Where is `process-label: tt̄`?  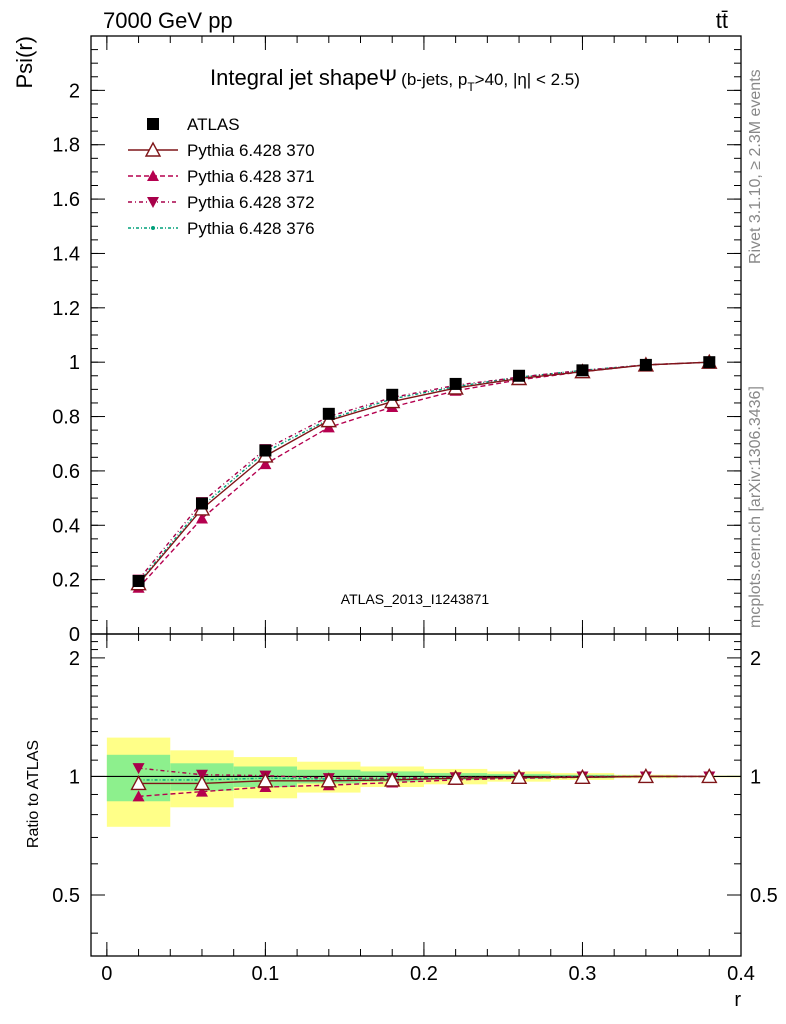 process-label: tt̄ is located at coordinates (722, 20).